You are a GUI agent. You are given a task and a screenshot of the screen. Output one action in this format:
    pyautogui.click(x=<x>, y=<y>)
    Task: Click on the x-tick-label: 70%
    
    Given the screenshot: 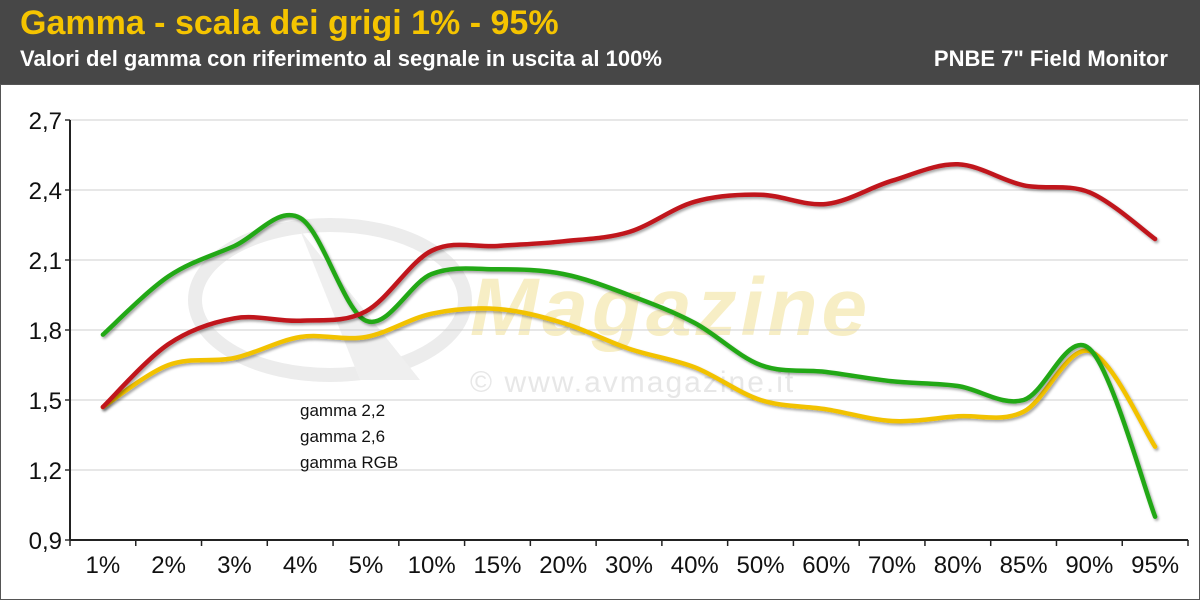 What is the action you would take?
    pyautogui.click(x=892, y=565)
    